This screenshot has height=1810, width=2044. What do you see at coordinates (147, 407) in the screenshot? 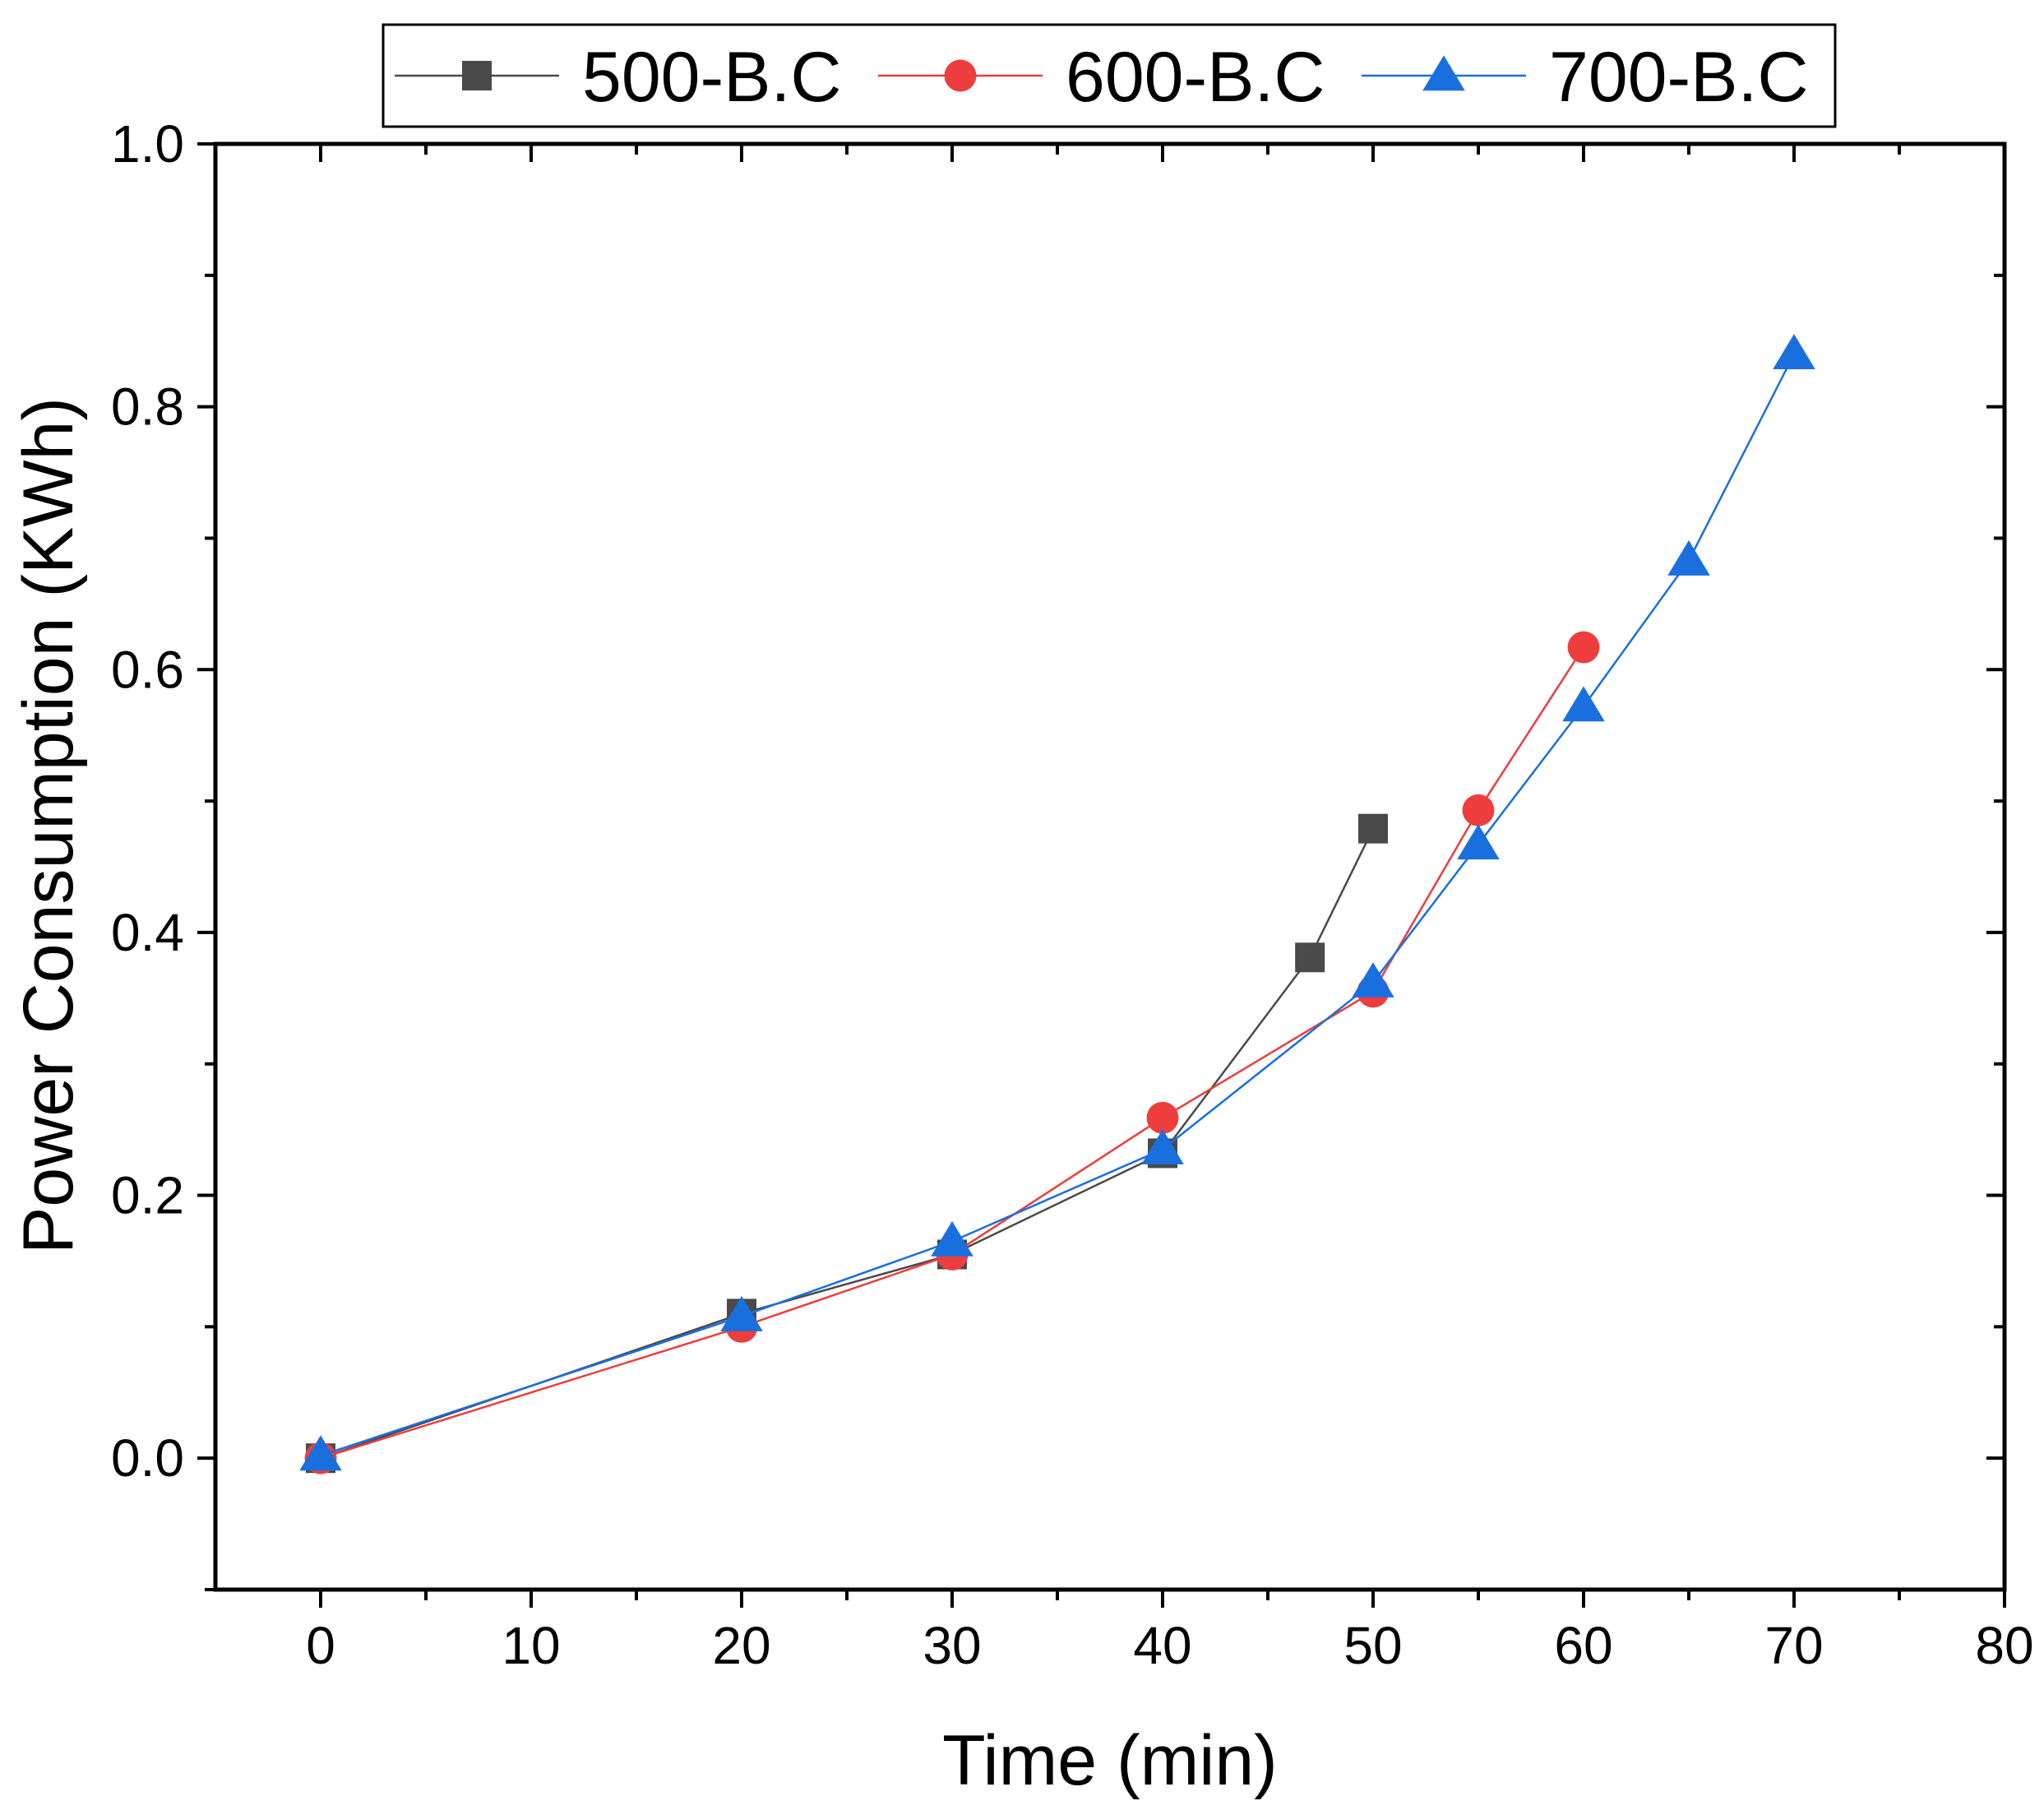
I see `y-tick-label: 0.8` at bounding box center [147, 407].